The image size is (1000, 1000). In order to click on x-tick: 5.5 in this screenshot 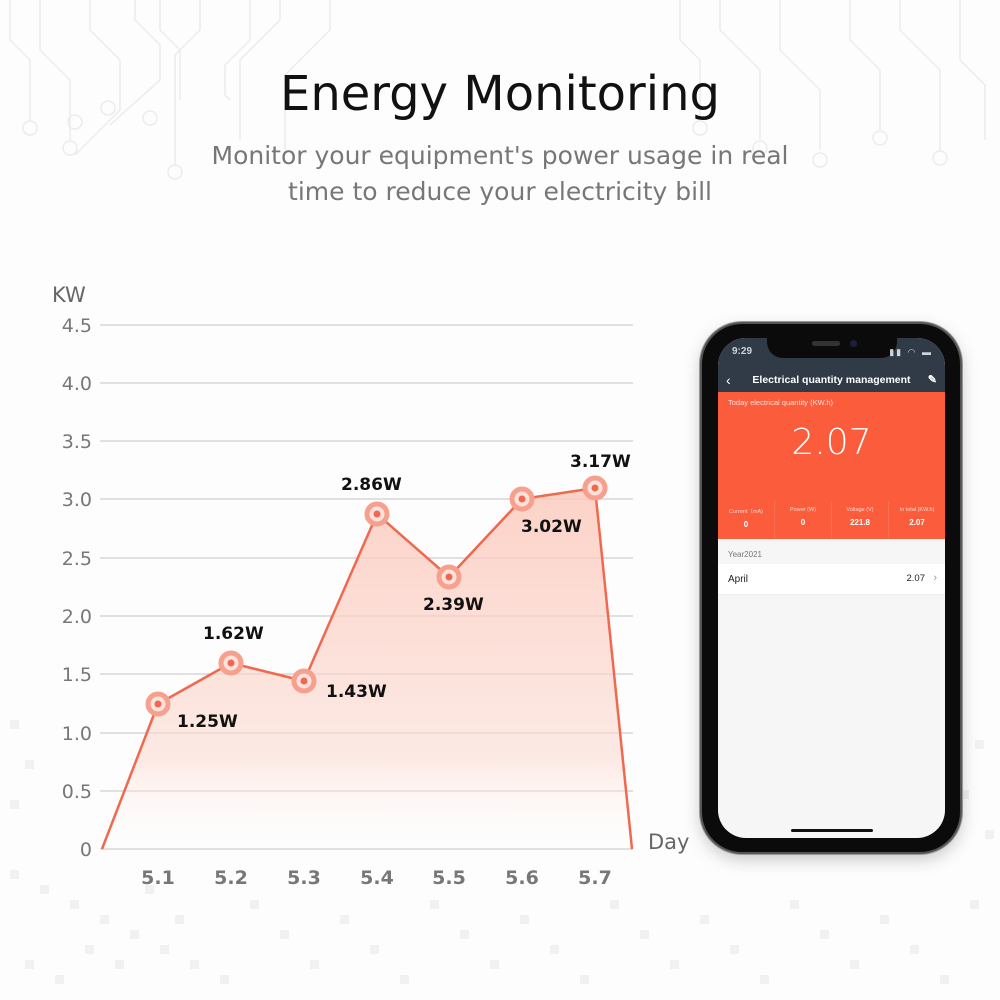, I will do `click(449, 878)`.